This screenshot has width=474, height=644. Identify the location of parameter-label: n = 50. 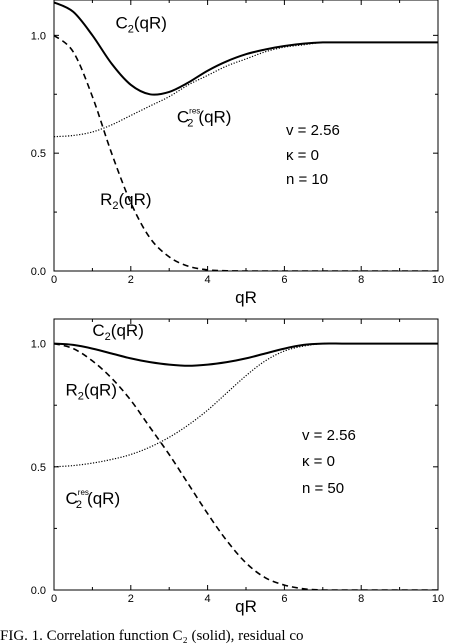
(323, 488).